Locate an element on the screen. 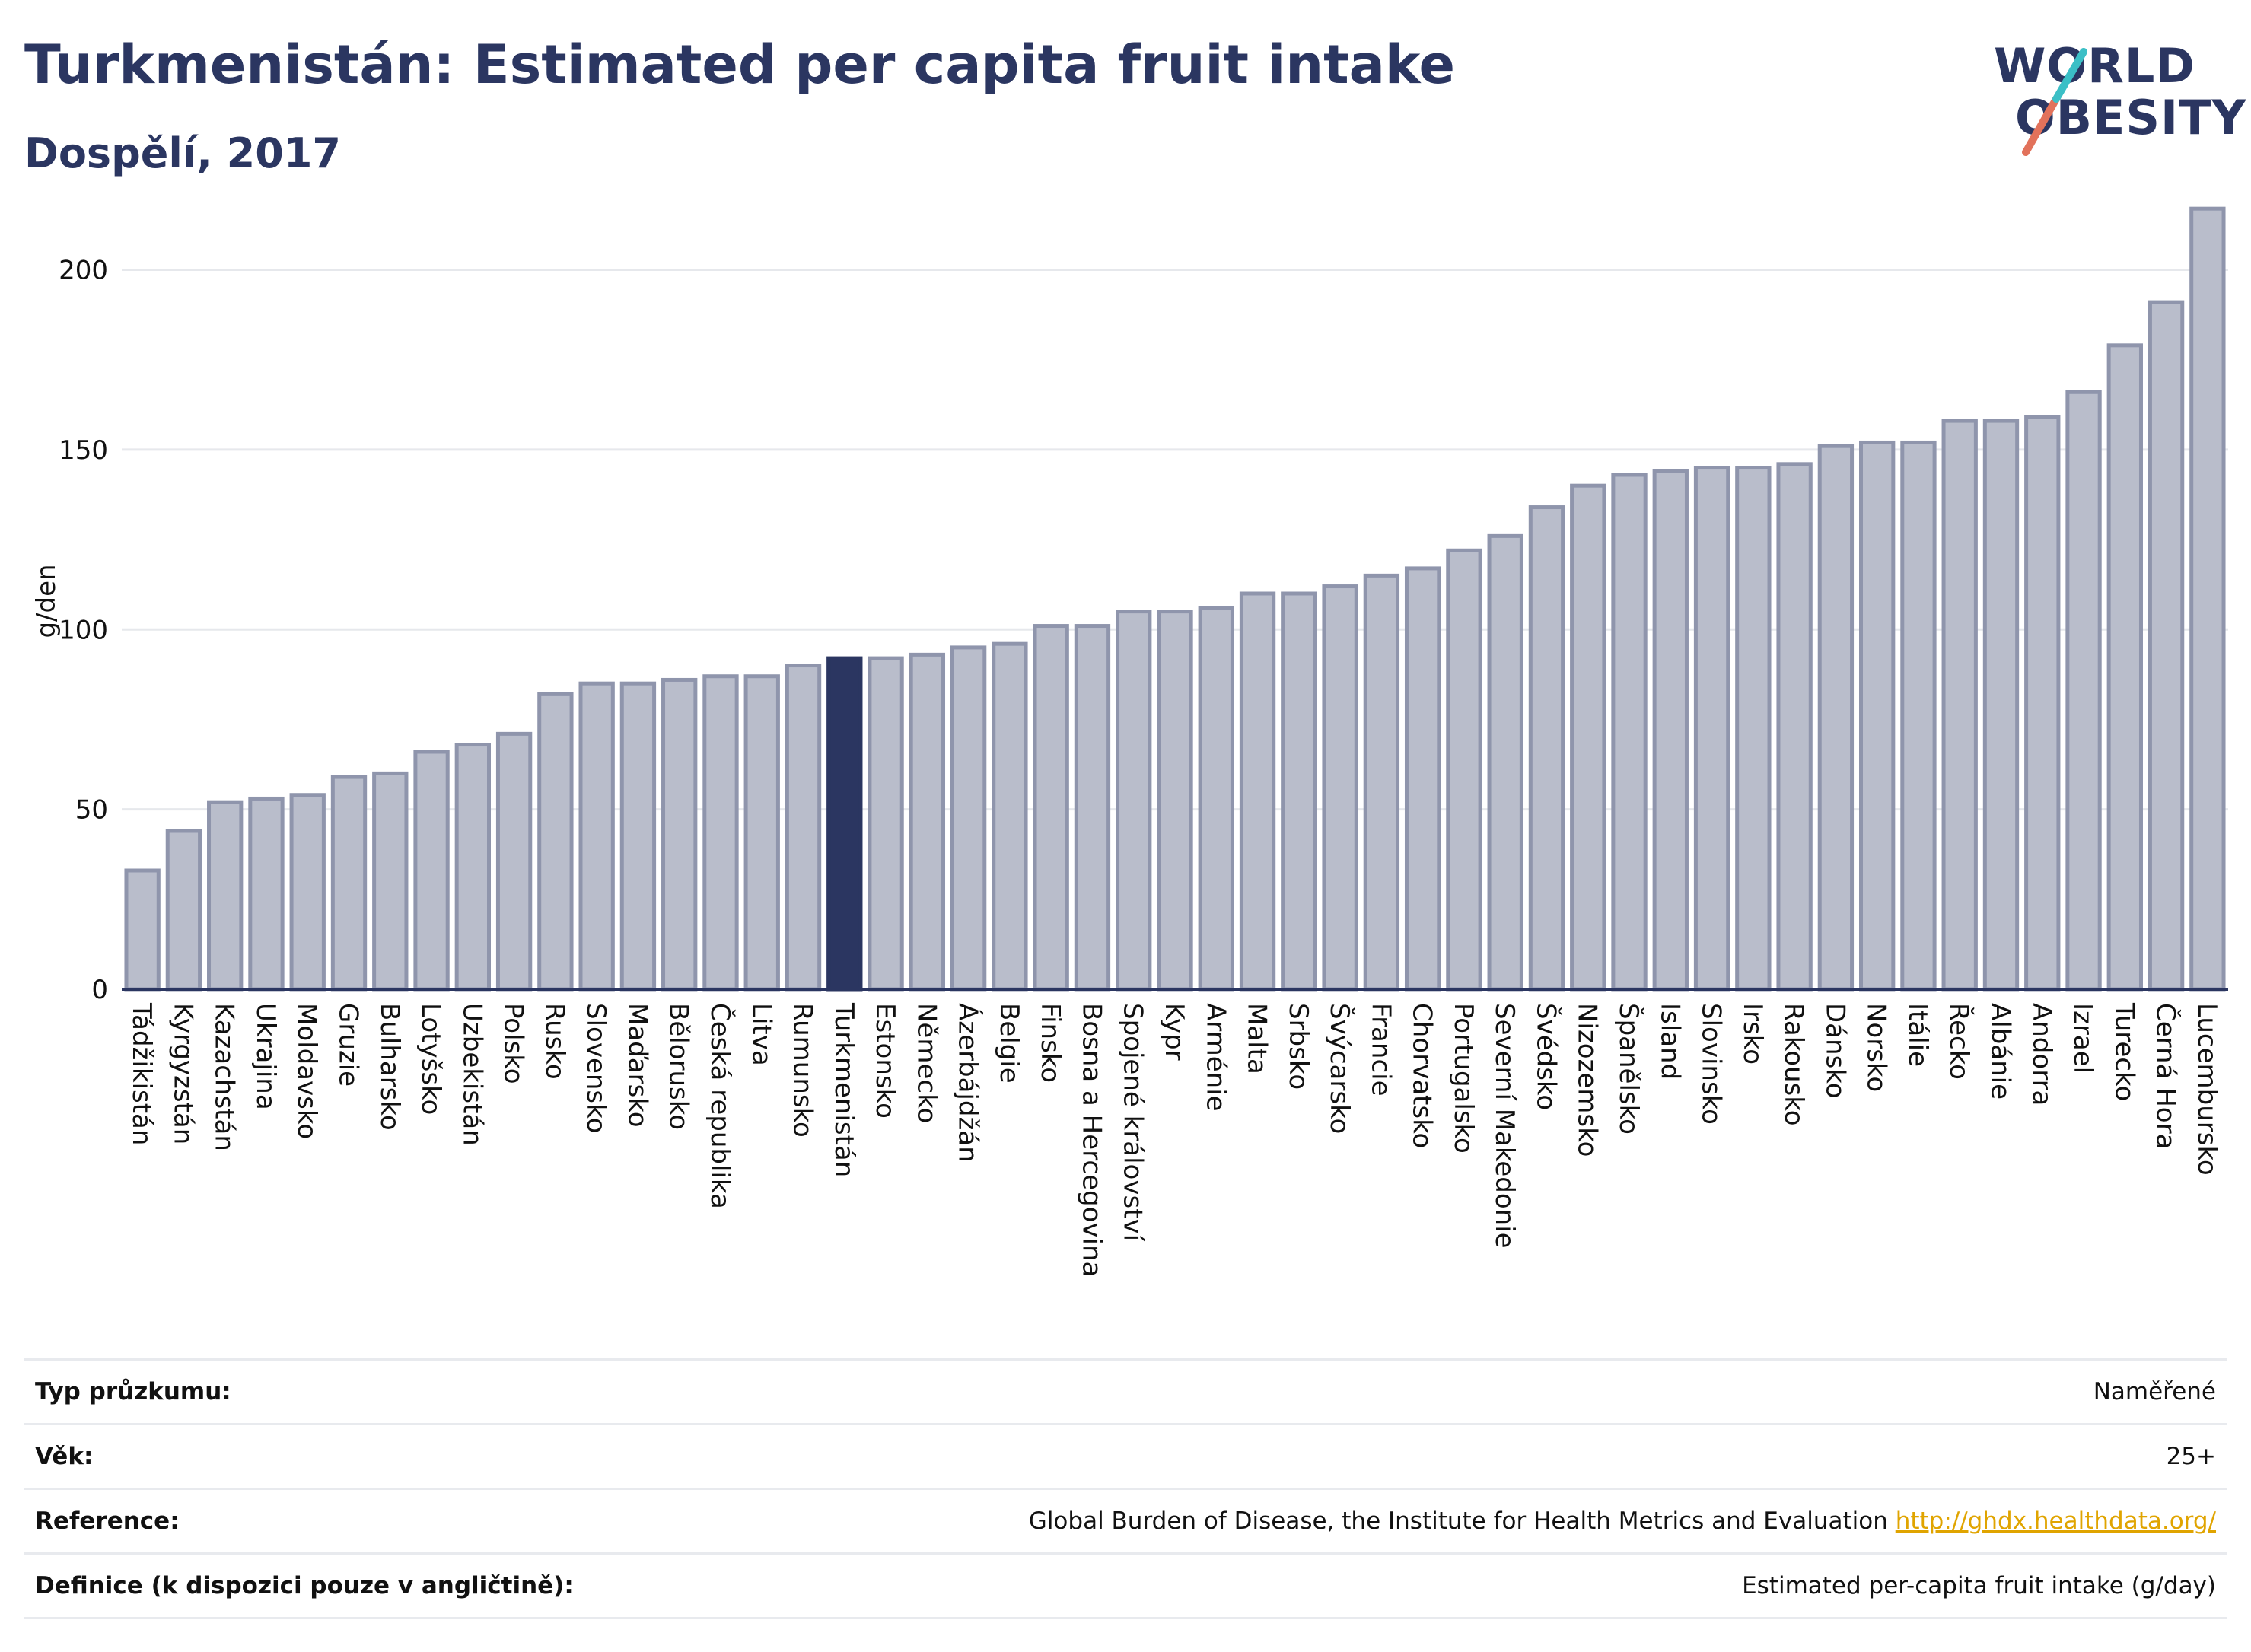 This screenshot has height=1652, width=2251. meta-label: Typ průzkumu: is located at coordinates (133, 1391).